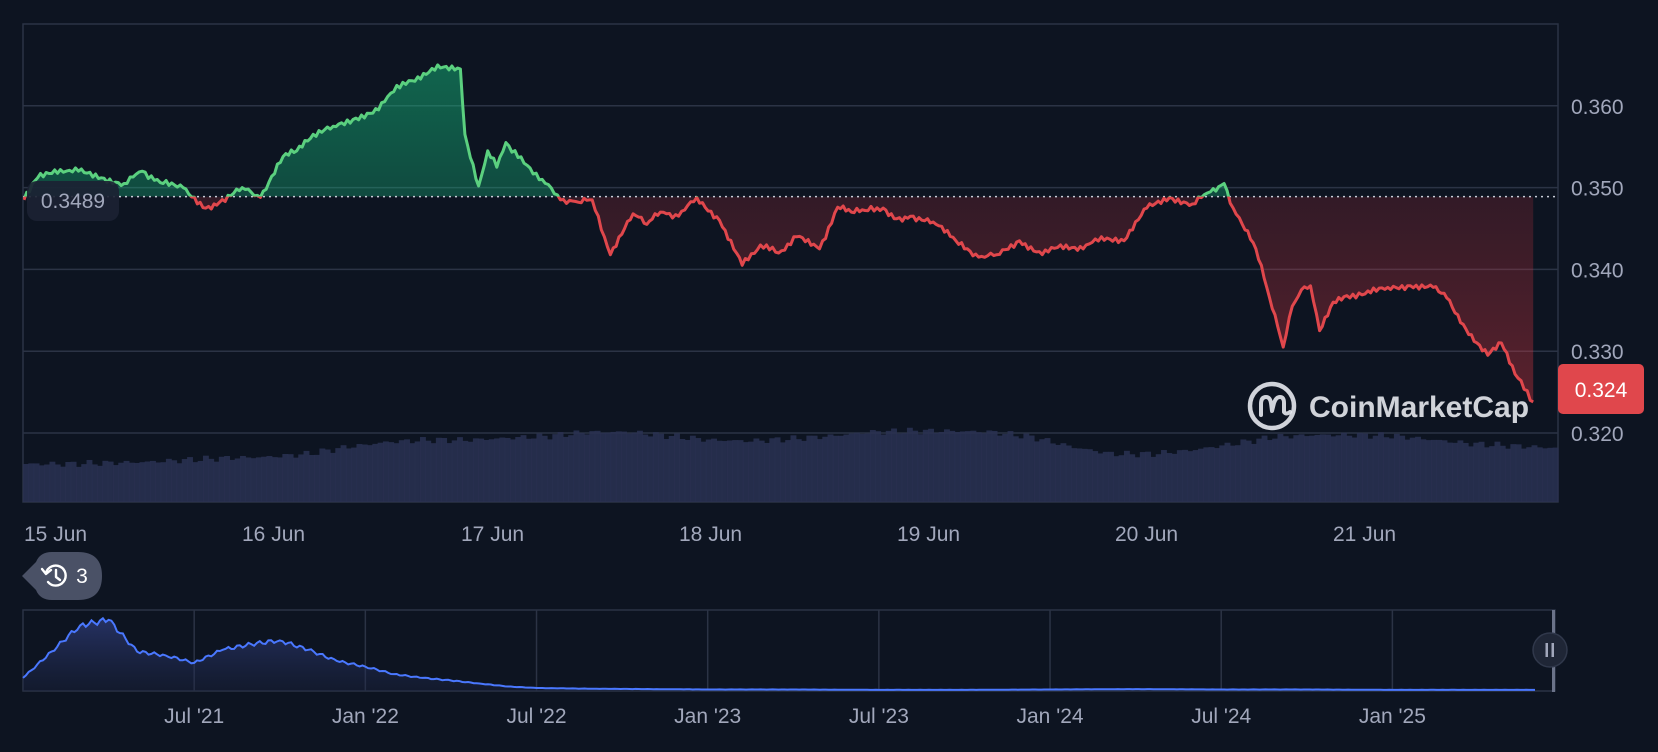 The width and height of the screenshot is (1658, 752). Describe the element at coordinates (778, 653) in the screenshot. I see `navigator-line` at that location.